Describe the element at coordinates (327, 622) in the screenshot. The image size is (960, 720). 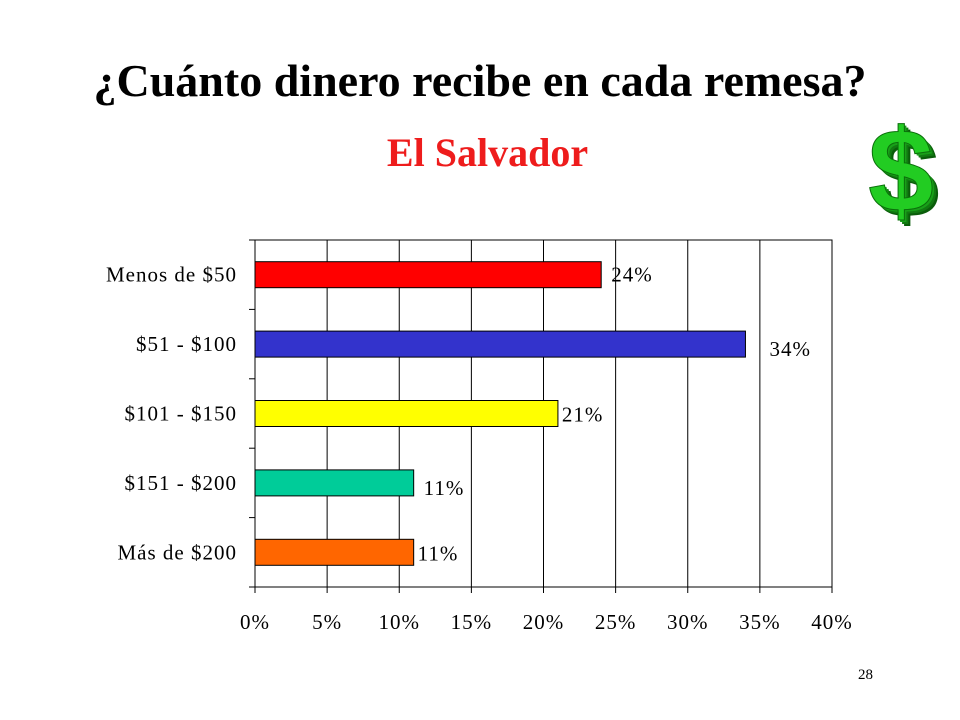
I see `x-tick-label: 5%` at that location.